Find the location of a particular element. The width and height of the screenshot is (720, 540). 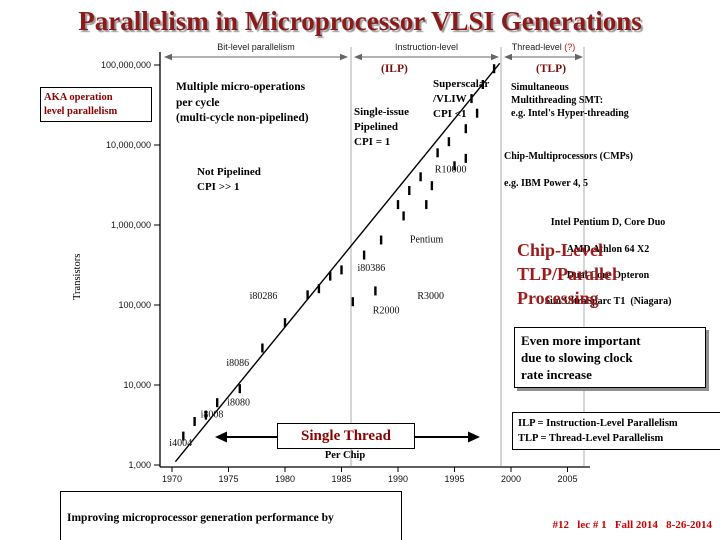

svg-text: 1995 is located at coordinates (454, 479).